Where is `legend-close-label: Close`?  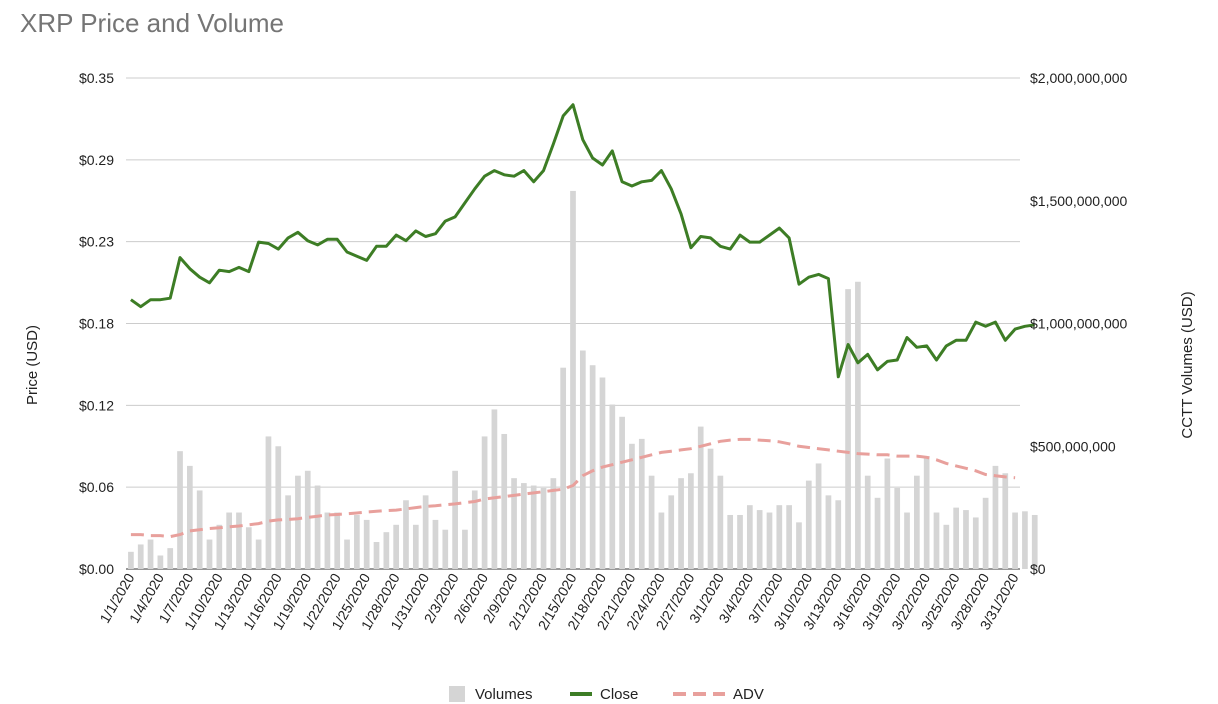 legend-close-label: Close is located at coordinates (619, 694).